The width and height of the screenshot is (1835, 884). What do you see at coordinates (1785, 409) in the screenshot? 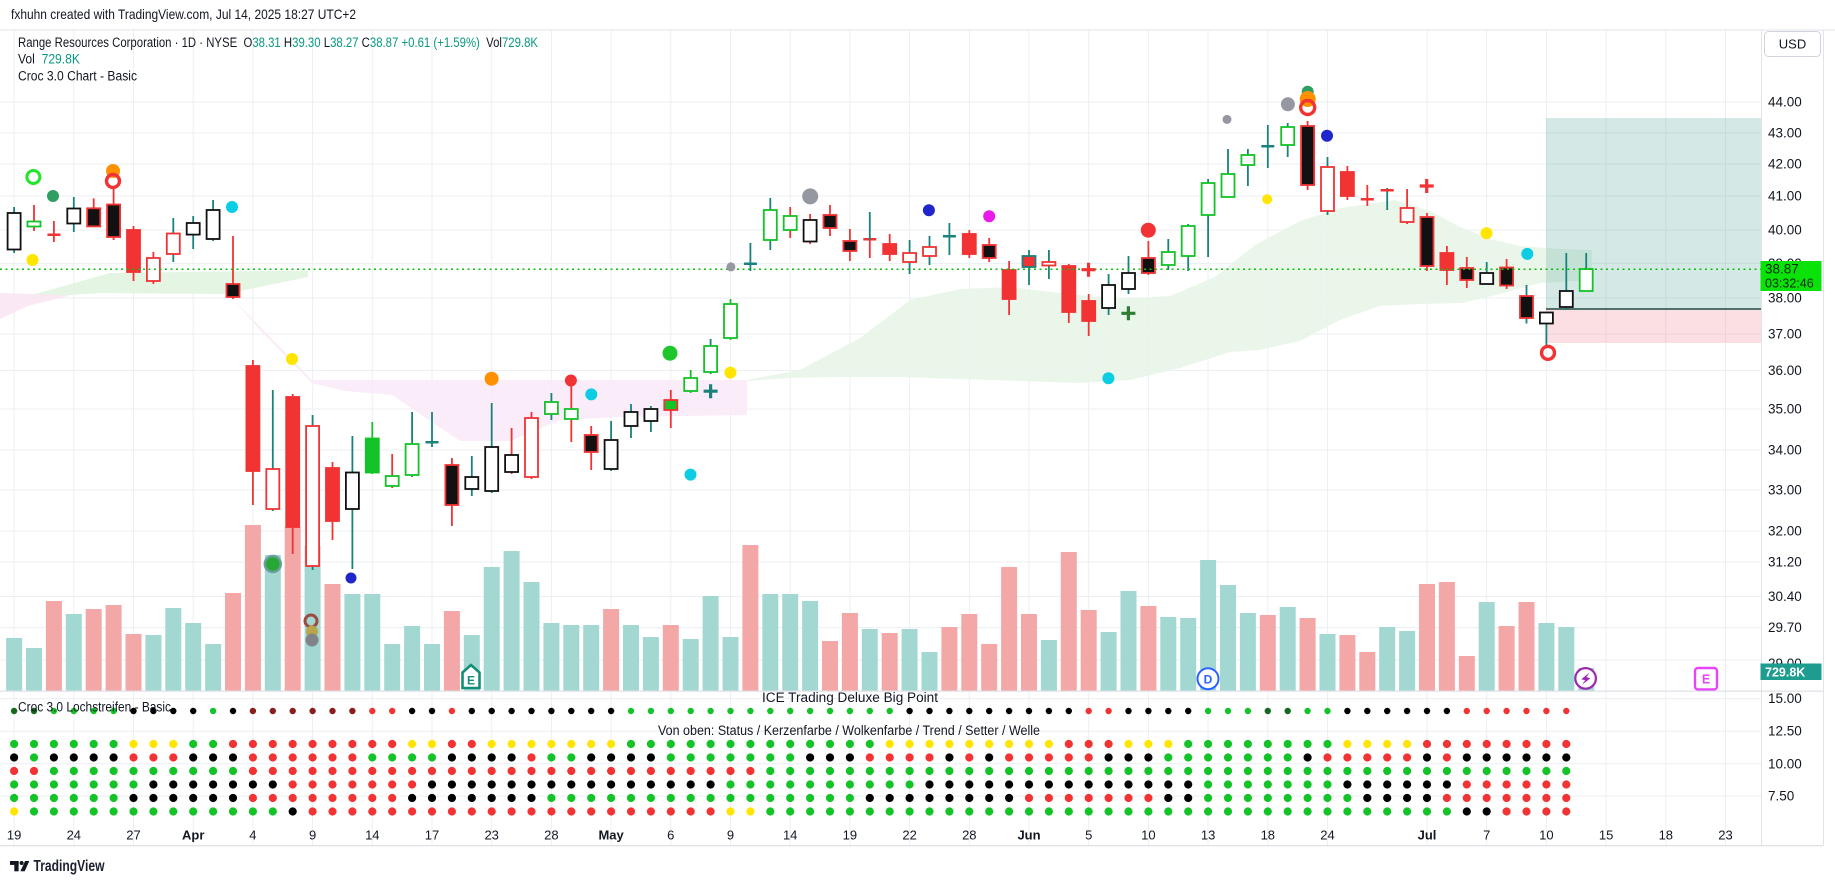
I see `svg-text: 35.00` at bounding box center [1785, 409].